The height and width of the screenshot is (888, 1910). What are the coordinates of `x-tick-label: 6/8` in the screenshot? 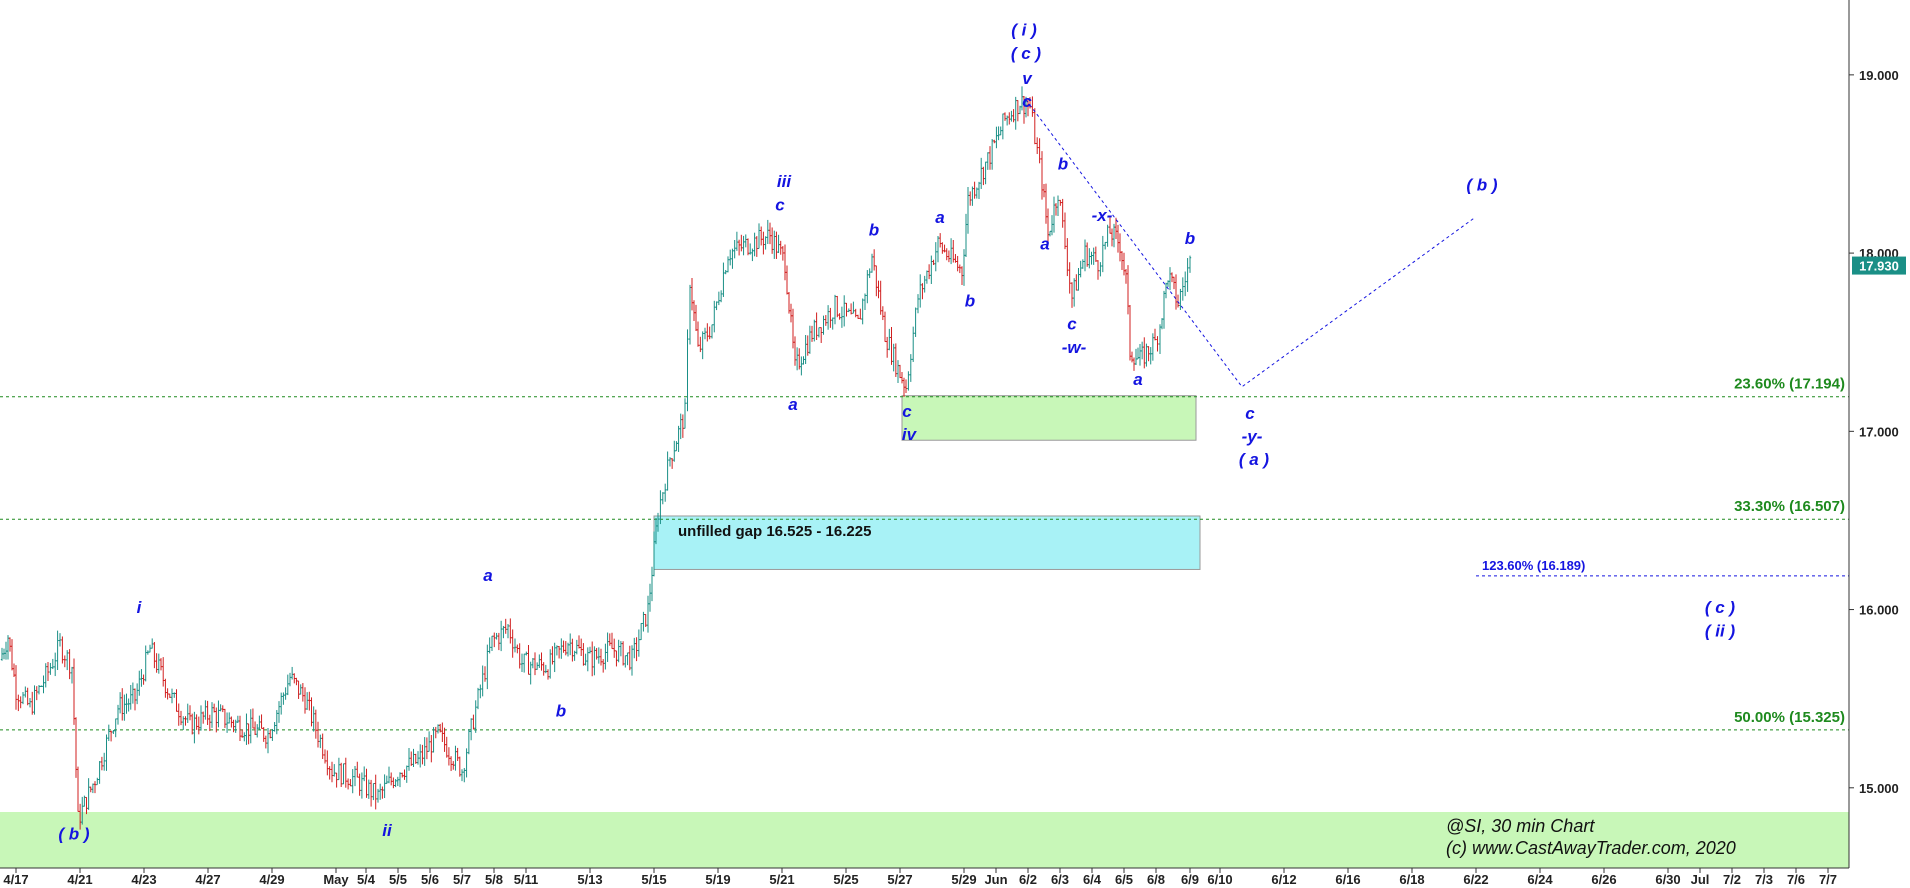 It's located at (1156, 879).